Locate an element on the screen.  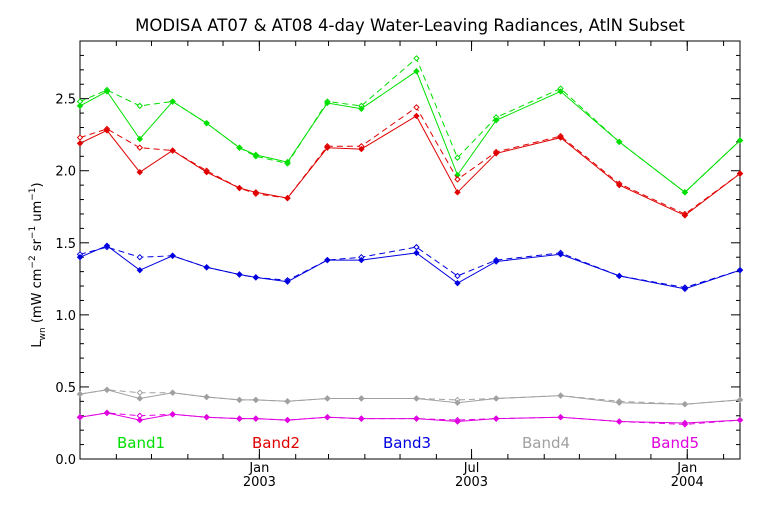
x-tick-label-month: Jan is located at coordinates (258, 468).